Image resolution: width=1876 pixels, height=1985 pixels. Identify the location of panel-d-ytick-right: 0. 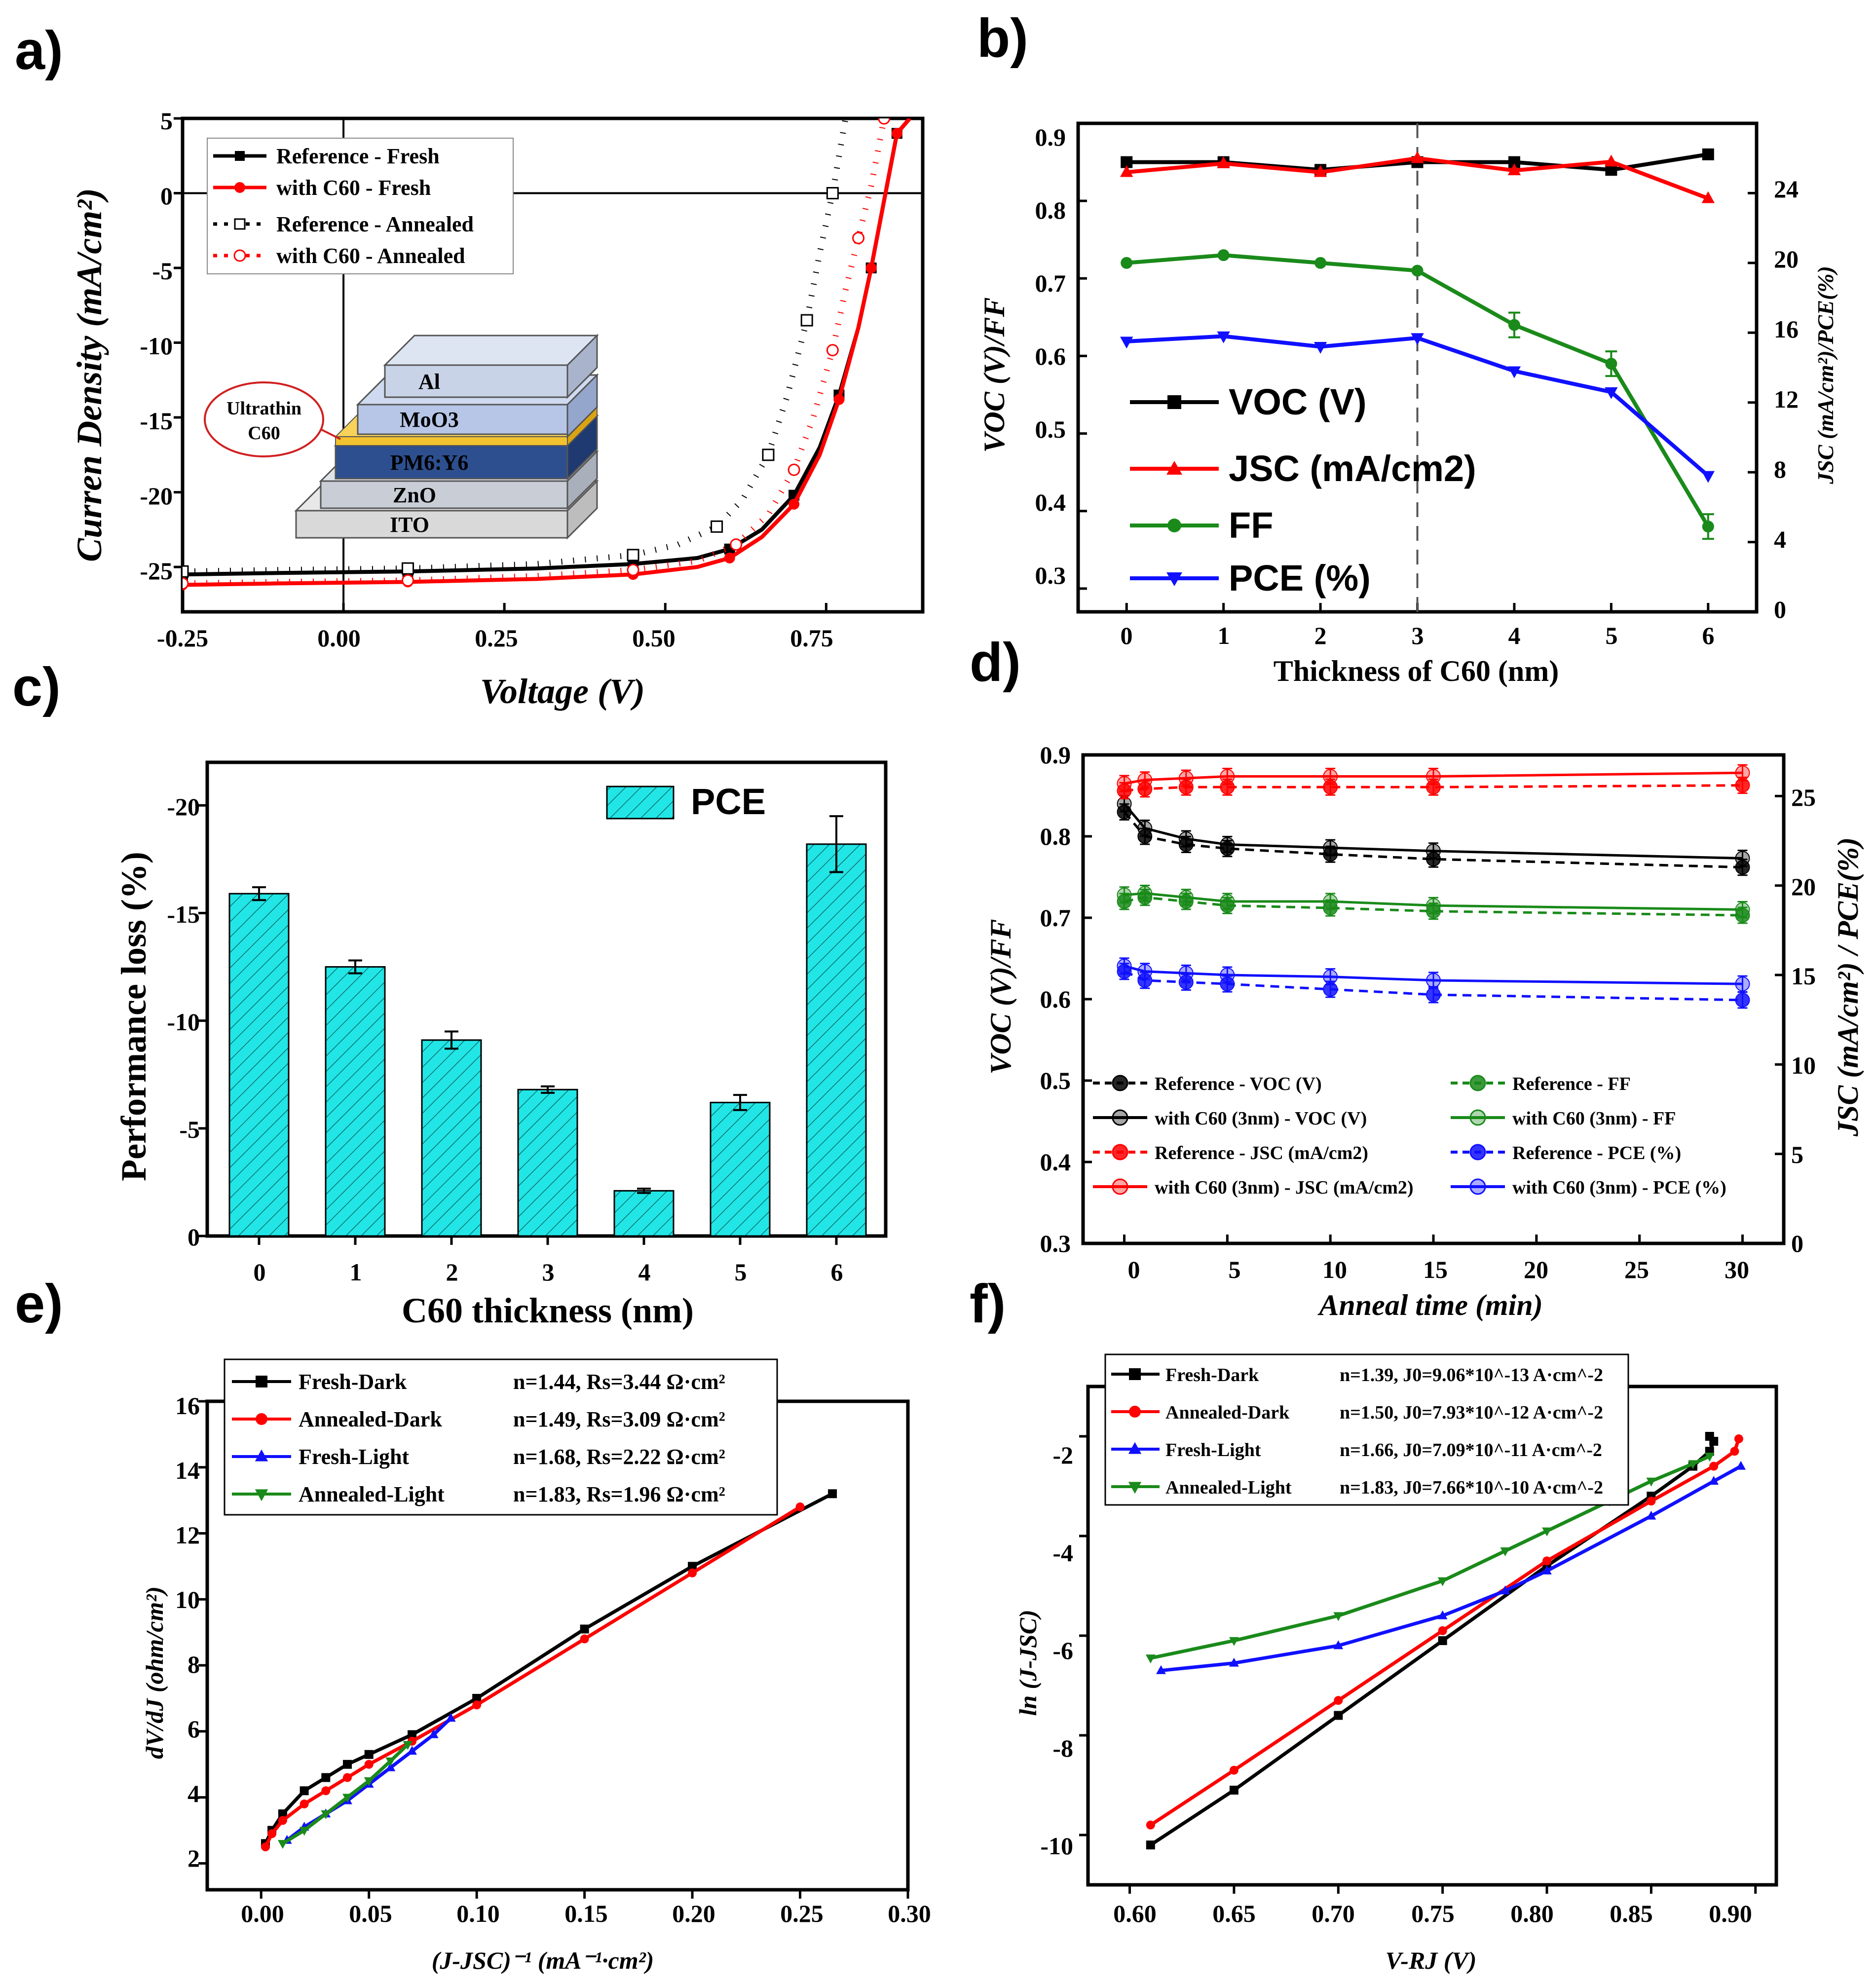
(1797, 1243).